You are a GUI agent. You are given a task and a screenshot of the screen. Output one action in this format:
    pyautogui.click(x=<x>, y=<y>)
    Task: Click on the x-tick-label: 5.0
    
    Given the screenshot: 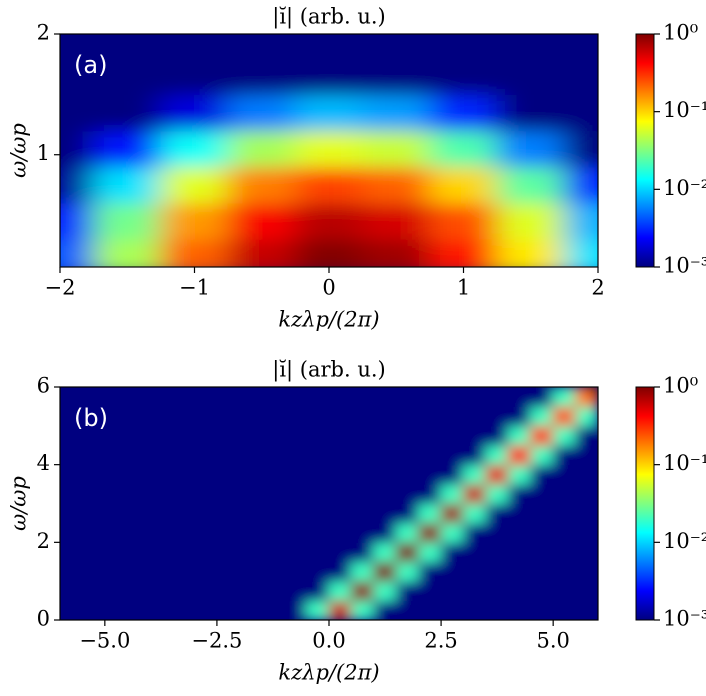 What is the action you would take?
    pyautogui.click(x=552, y=641)
    